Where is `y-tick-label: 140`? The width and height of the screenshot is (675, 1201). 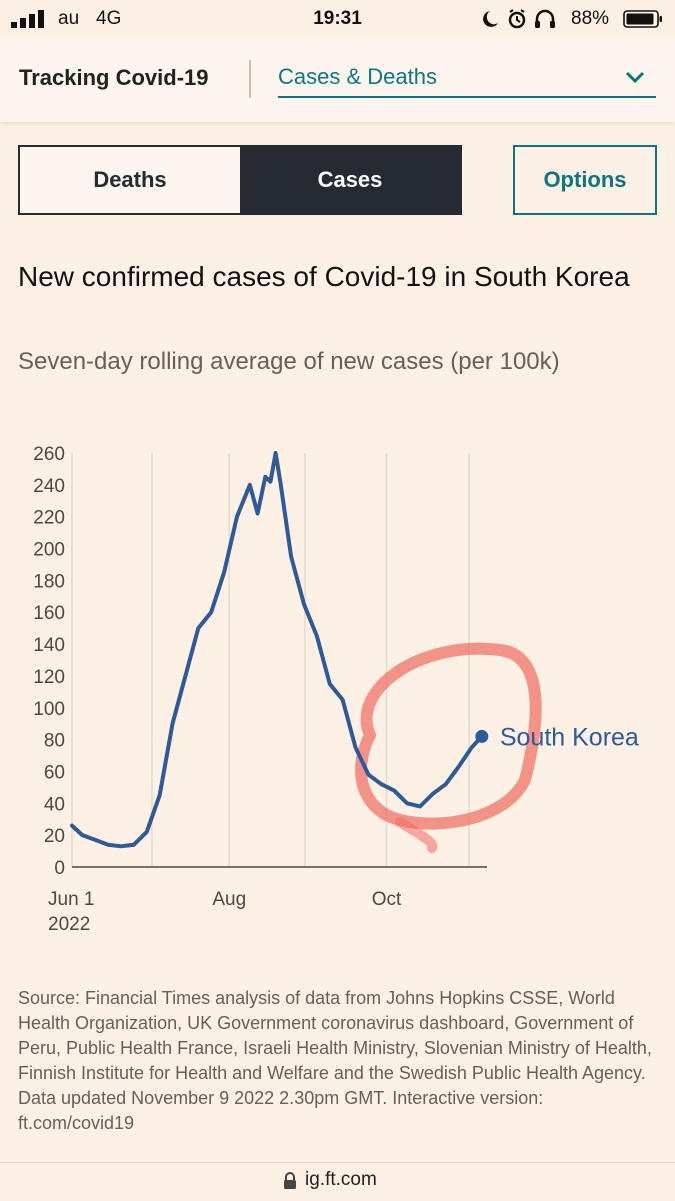
y-tick-label: 140 is located at coordinates (49, 645).